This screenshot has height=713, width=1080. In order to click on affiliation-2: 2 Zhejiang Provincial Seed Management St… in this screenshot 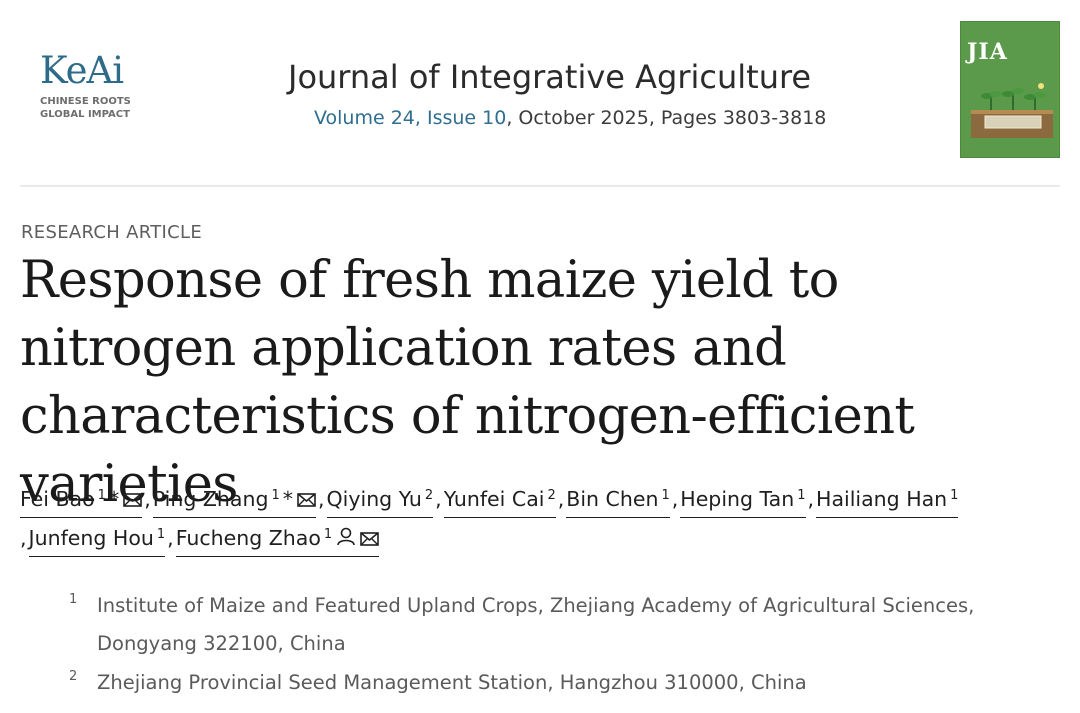, I will do `click(560, 683)`.